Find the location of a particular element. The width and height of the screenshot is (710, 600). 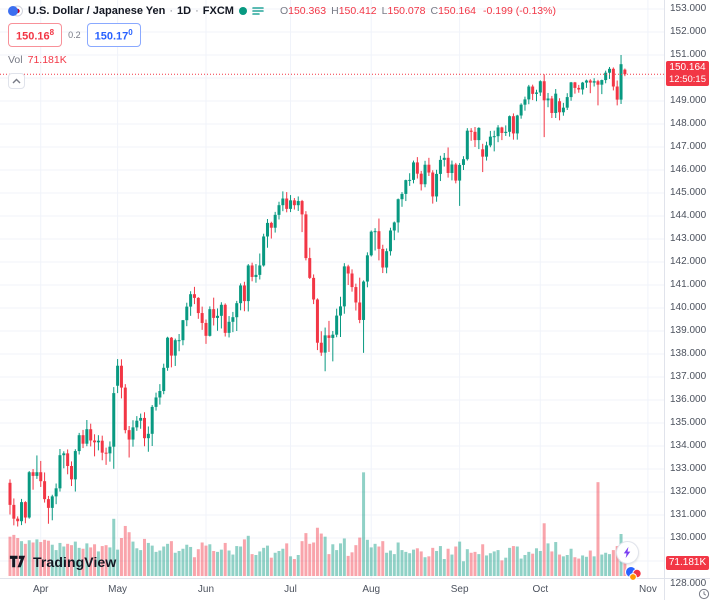

interval-label: 1D is located at coordinates (184, 11).